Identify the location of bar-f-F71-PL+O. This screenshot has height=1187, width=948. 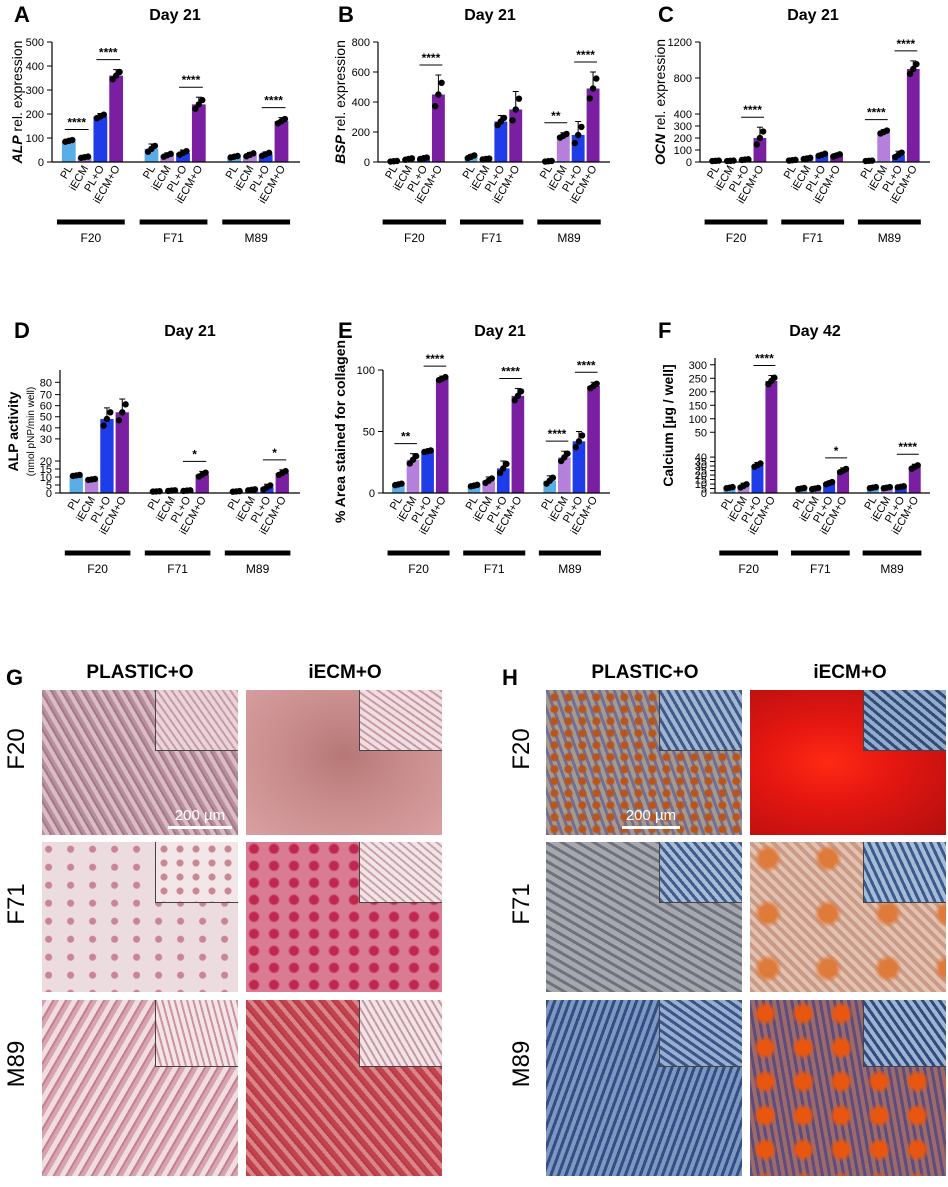
(829, 488).